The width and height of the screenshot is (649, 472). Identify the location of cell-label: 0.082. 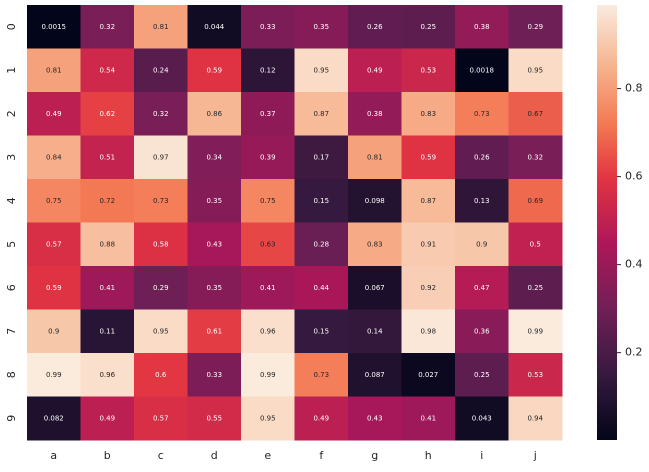
(54, 418).